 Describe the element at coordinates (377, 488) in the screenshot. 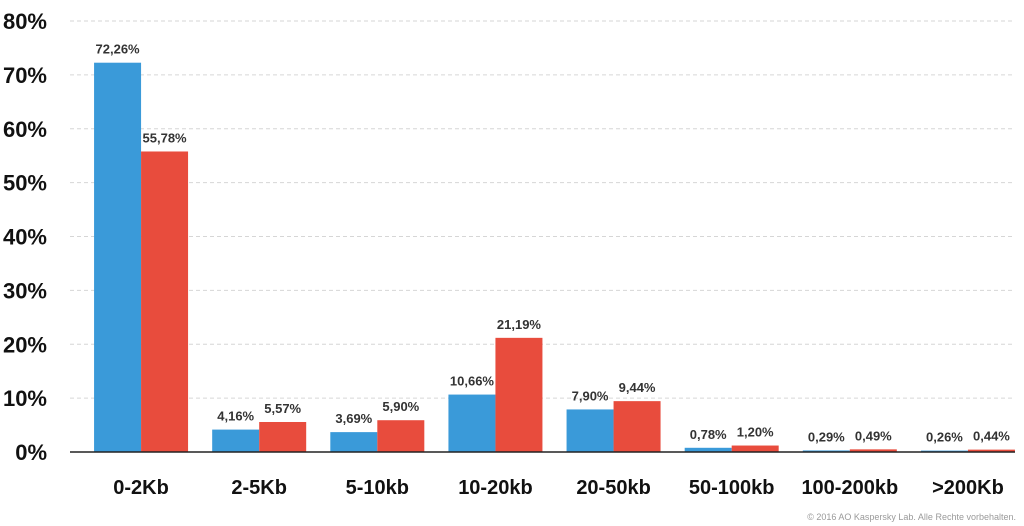

I see `x-category-label: 5-10kb` at that location.